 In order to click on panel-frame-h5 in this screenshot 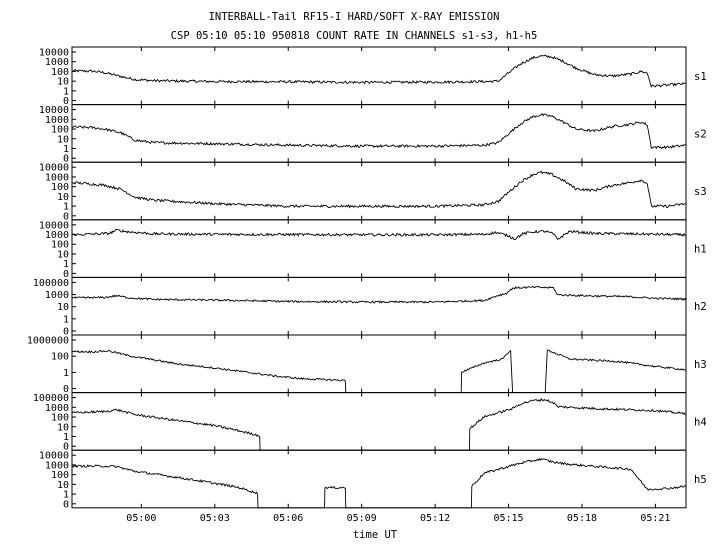, I will do `click(379, 479)`.